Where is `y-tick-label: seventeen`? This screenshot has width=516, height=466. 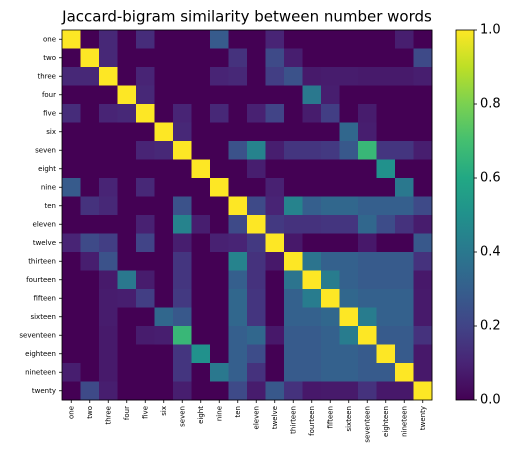
y-tick-label: seventeen is located at coordinates (37, 335).